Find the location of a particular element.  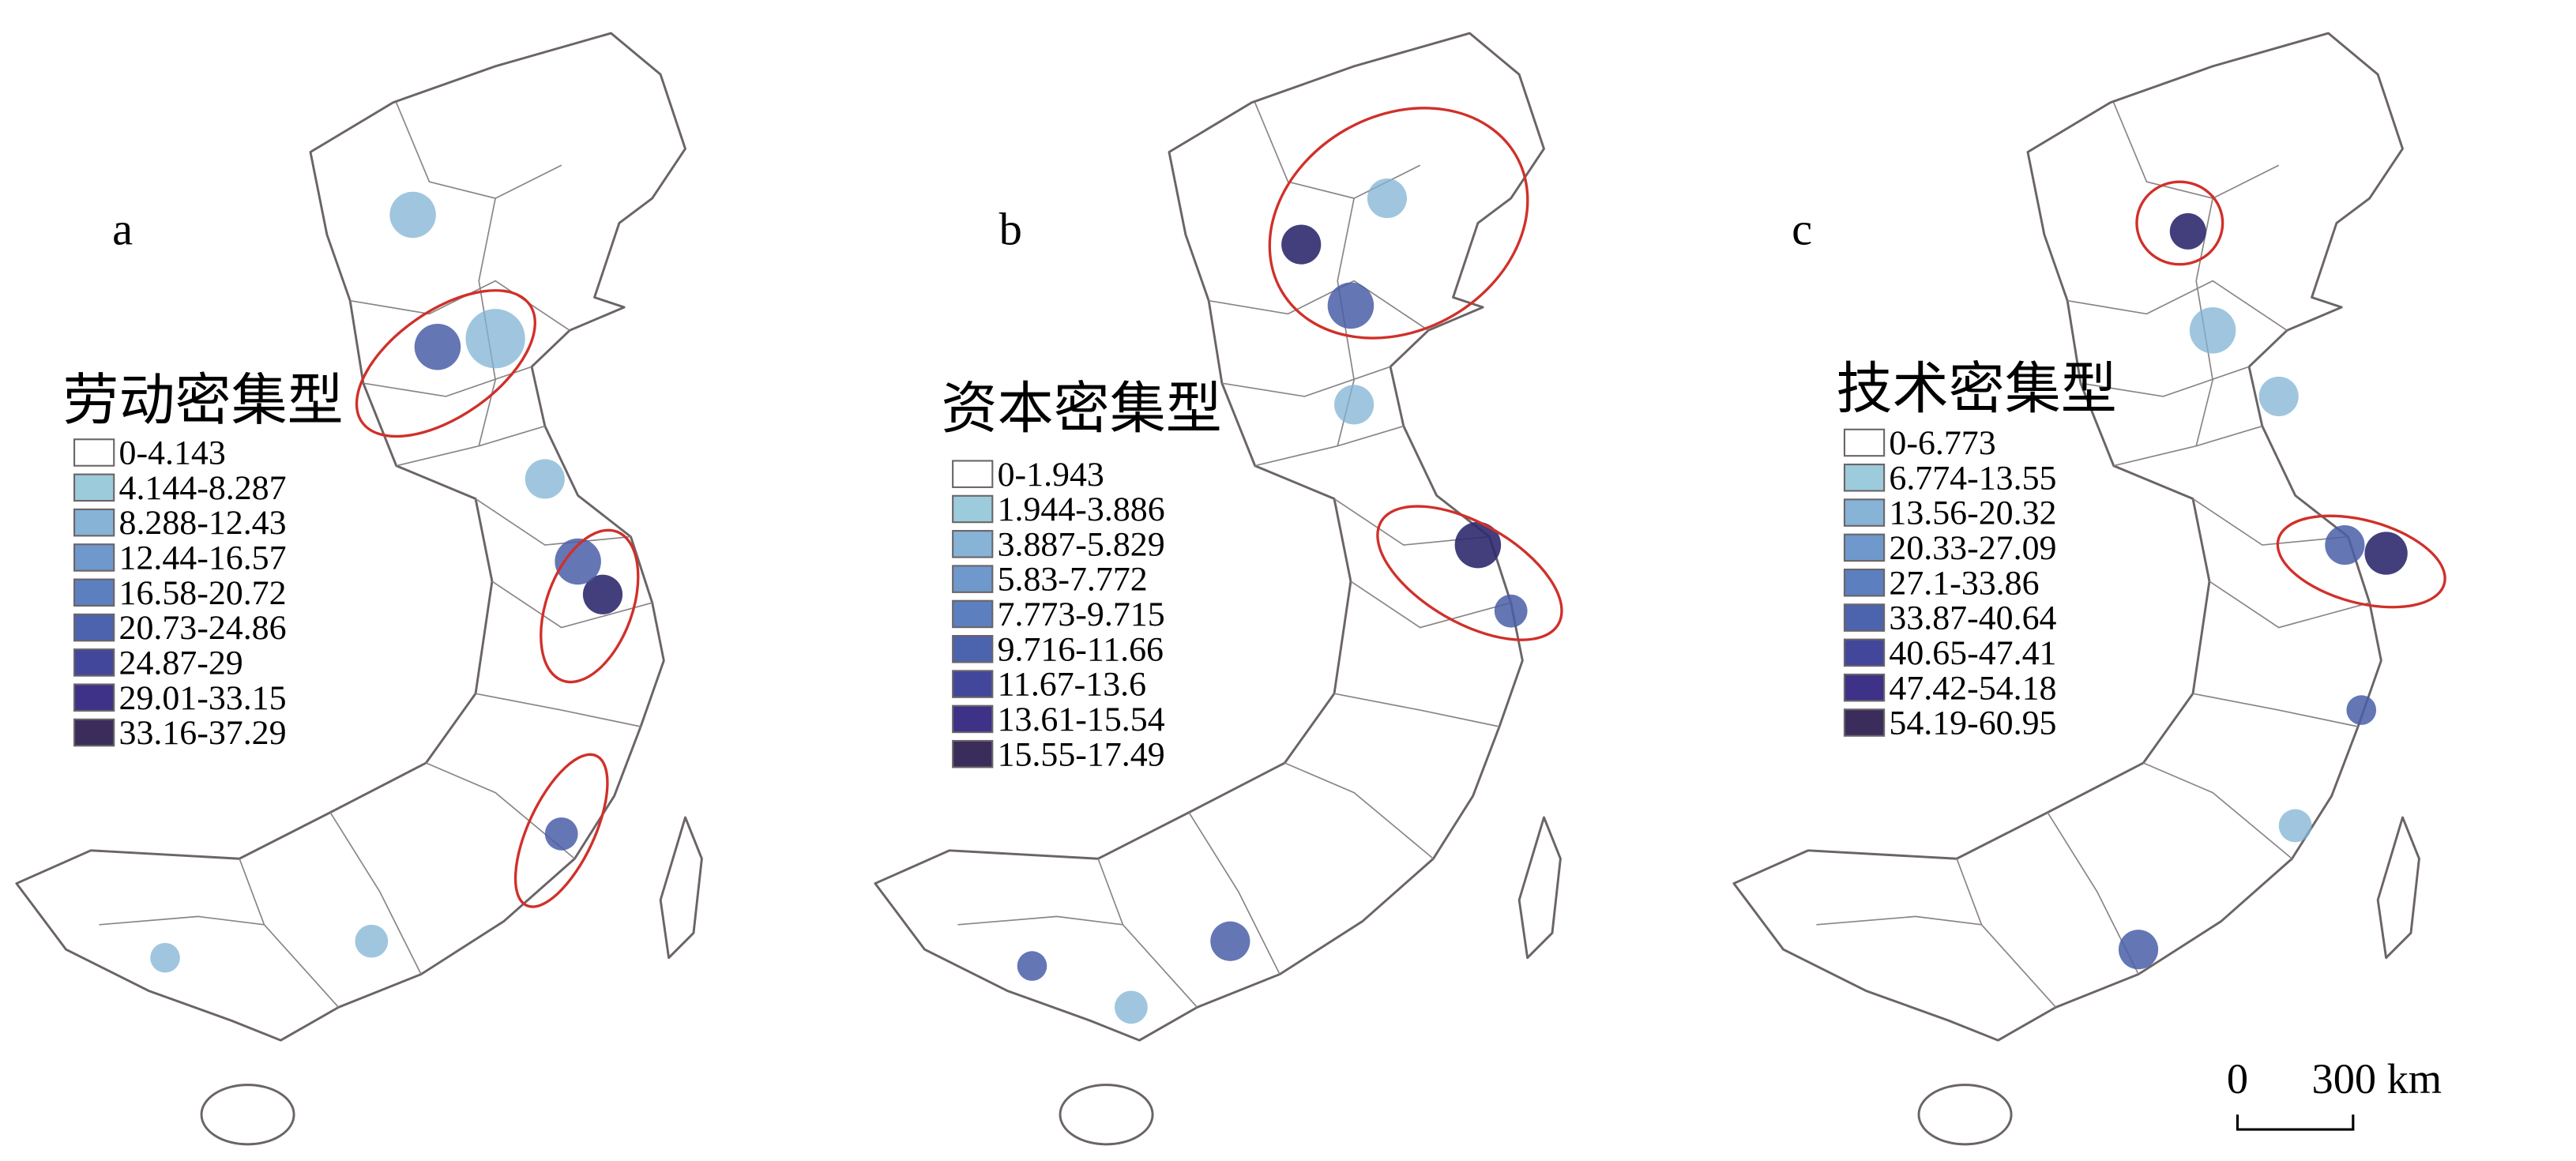

legend-label: 16.58-20.72 is located at coordinates (203, 593).